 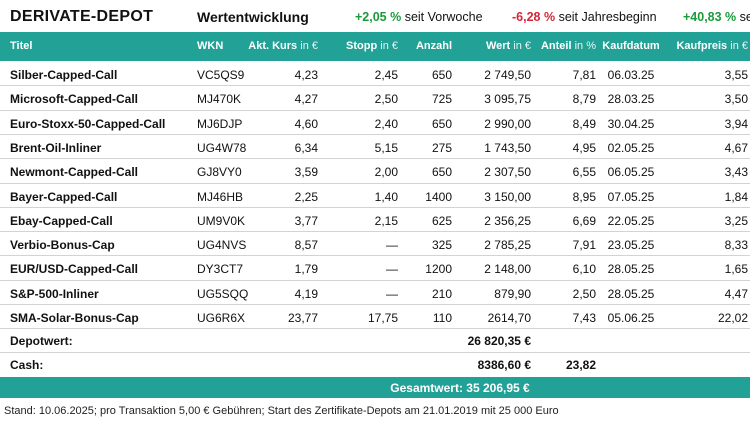 What do you see at coordinates (41, 341) in the screenshot?
I see `depotwert-label: Depotwert:` at bounding box center [41, 341].